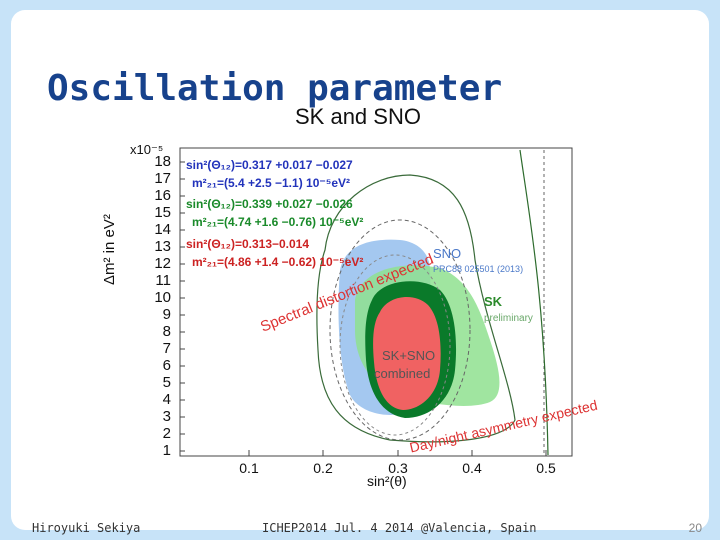  Describe the element at coordinates (534, 302) in the screenshot. I see `sk-boundary` at that location.